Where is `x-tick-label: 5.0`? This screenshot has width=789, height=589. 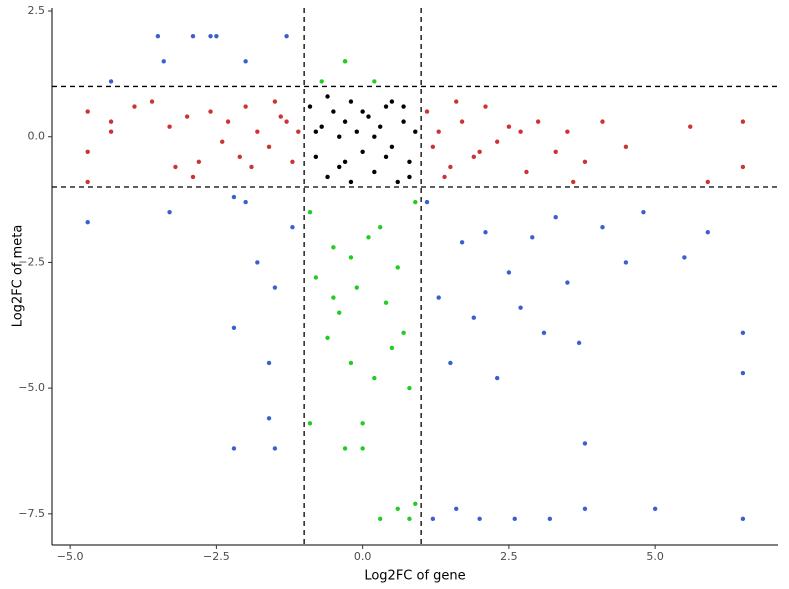
x-tick-label: 5.0 is located at coordinates (655, 556).